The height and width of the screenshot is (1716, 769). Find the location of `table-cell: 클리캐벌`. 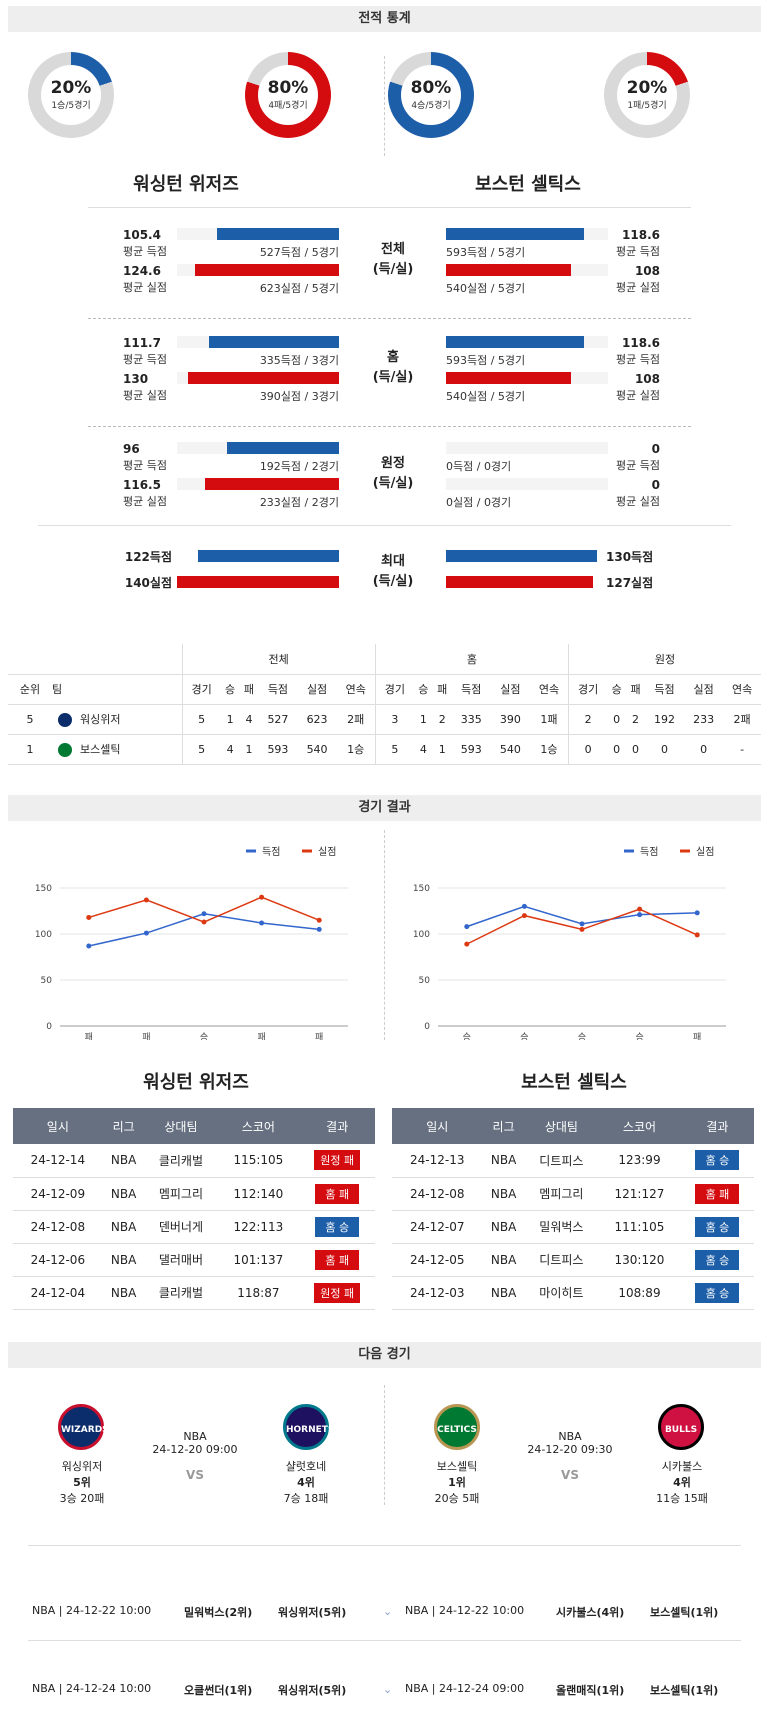

table-cell: 클리캐벌 is located at coordinates (181, 1293).